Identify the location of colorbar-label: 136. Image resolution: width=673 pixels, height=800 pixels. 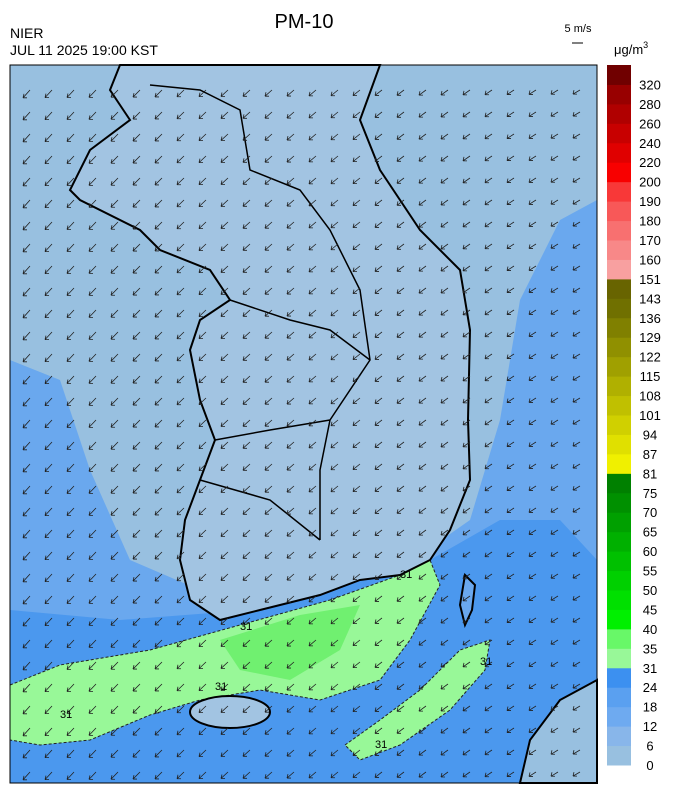
(650, 318).